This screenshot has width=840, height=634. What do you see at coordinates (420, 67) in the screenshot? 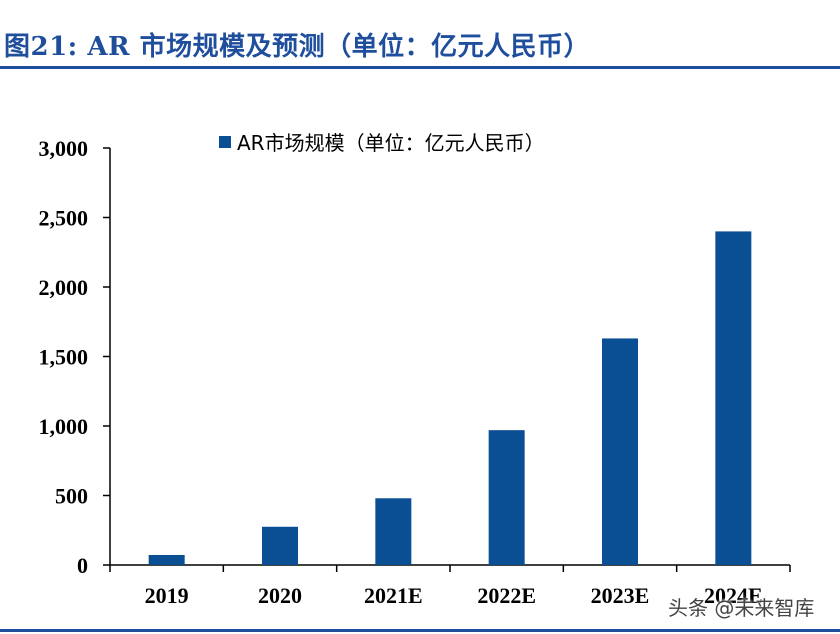
I see `title-rule` at bounding box center [420, 67].